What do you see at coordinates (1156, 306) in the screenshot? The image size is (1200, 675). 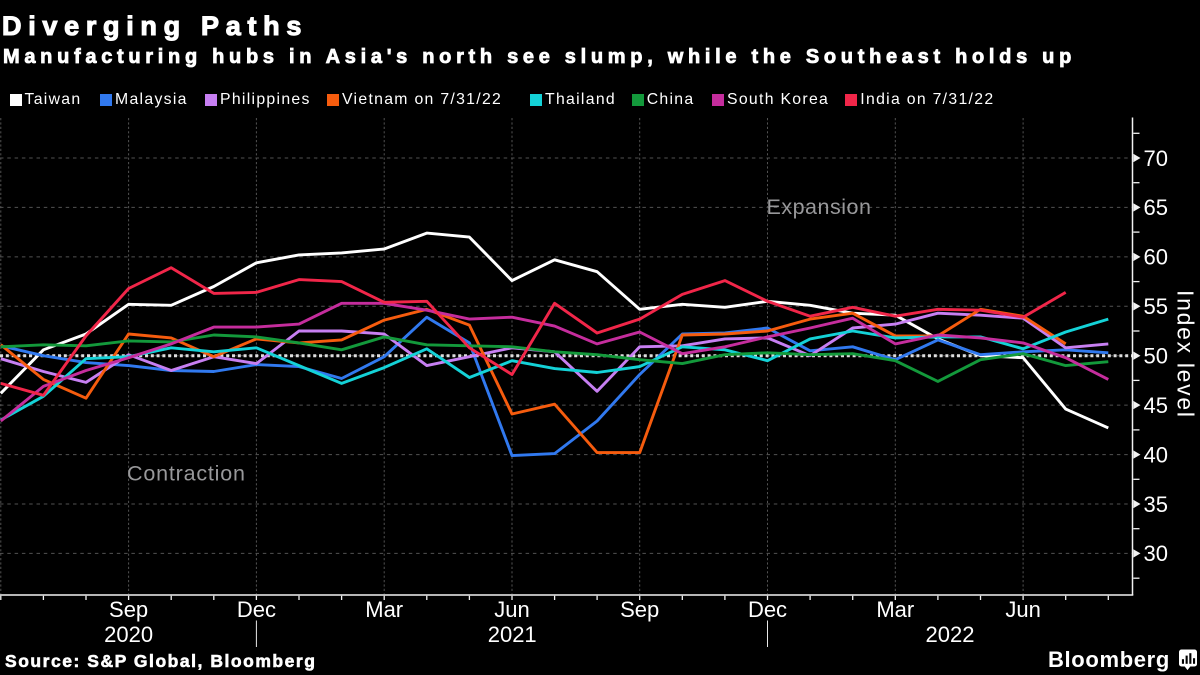 I see `svg-text: 55` at bounding box center [1156, 306].